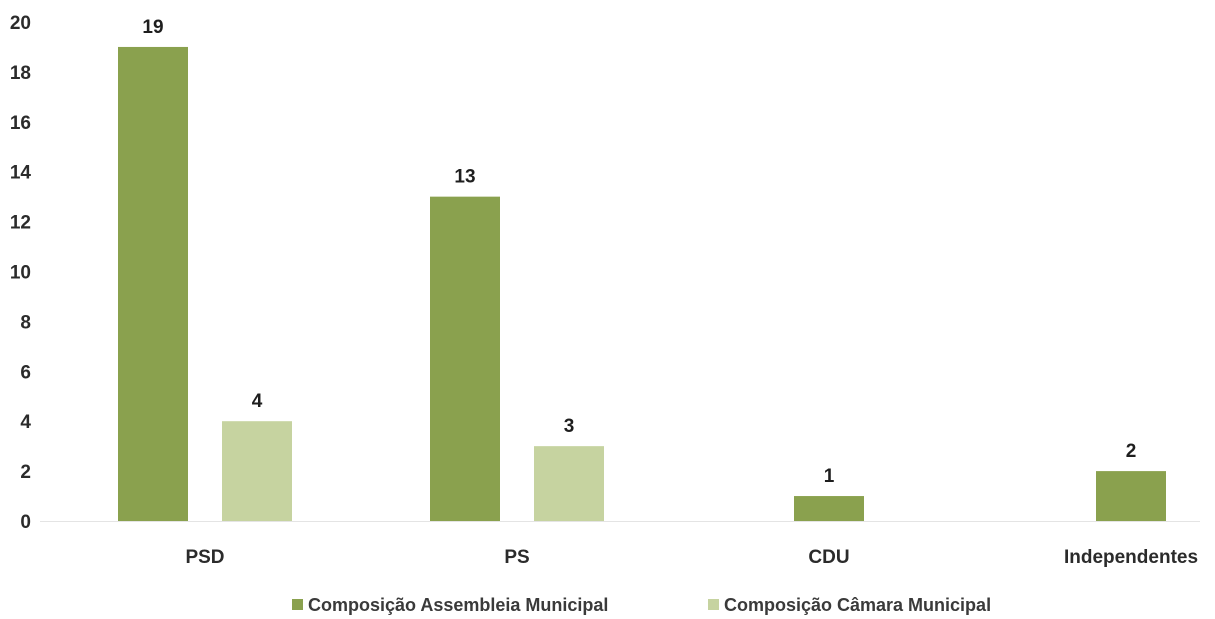  Describe the element at coordinates (25, 322) in the screenshot. I see `y-tick-label: 8` at that location.